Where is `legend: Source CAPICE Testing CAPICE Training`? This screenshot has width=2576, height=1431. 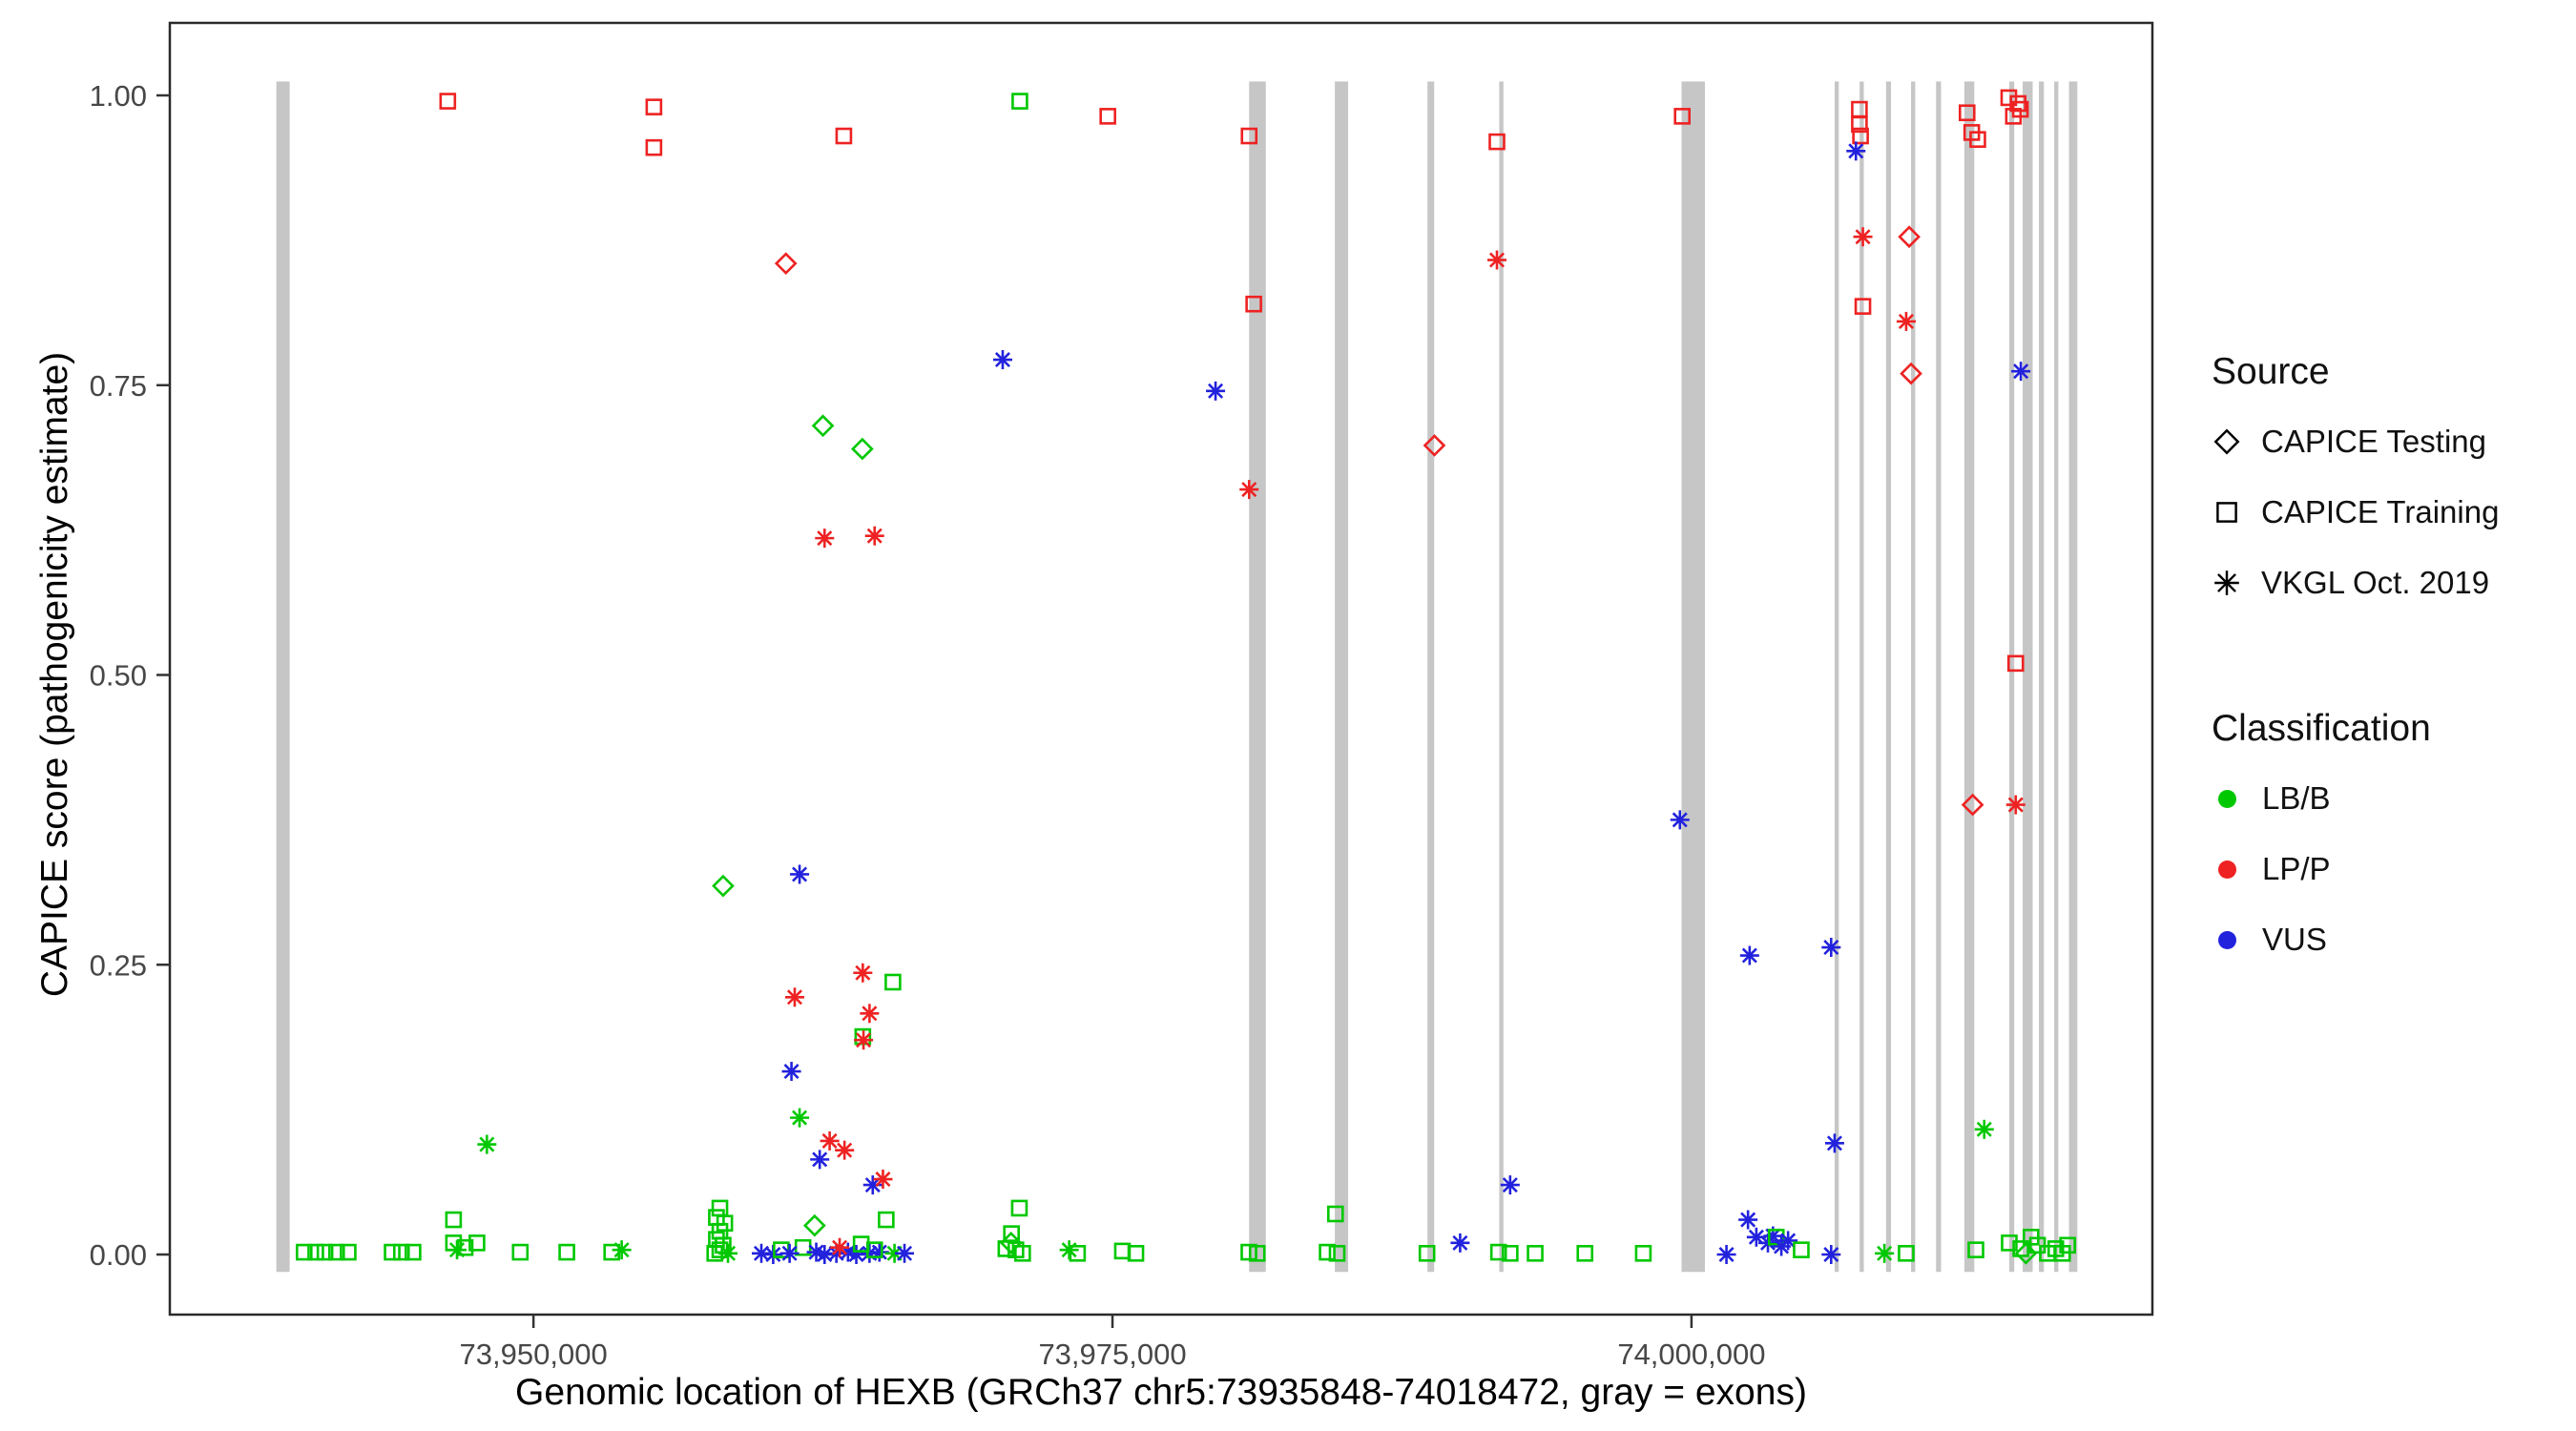
legend: Source CAPICE Testing CAPICE Training is located at coordinates (2388, 671).